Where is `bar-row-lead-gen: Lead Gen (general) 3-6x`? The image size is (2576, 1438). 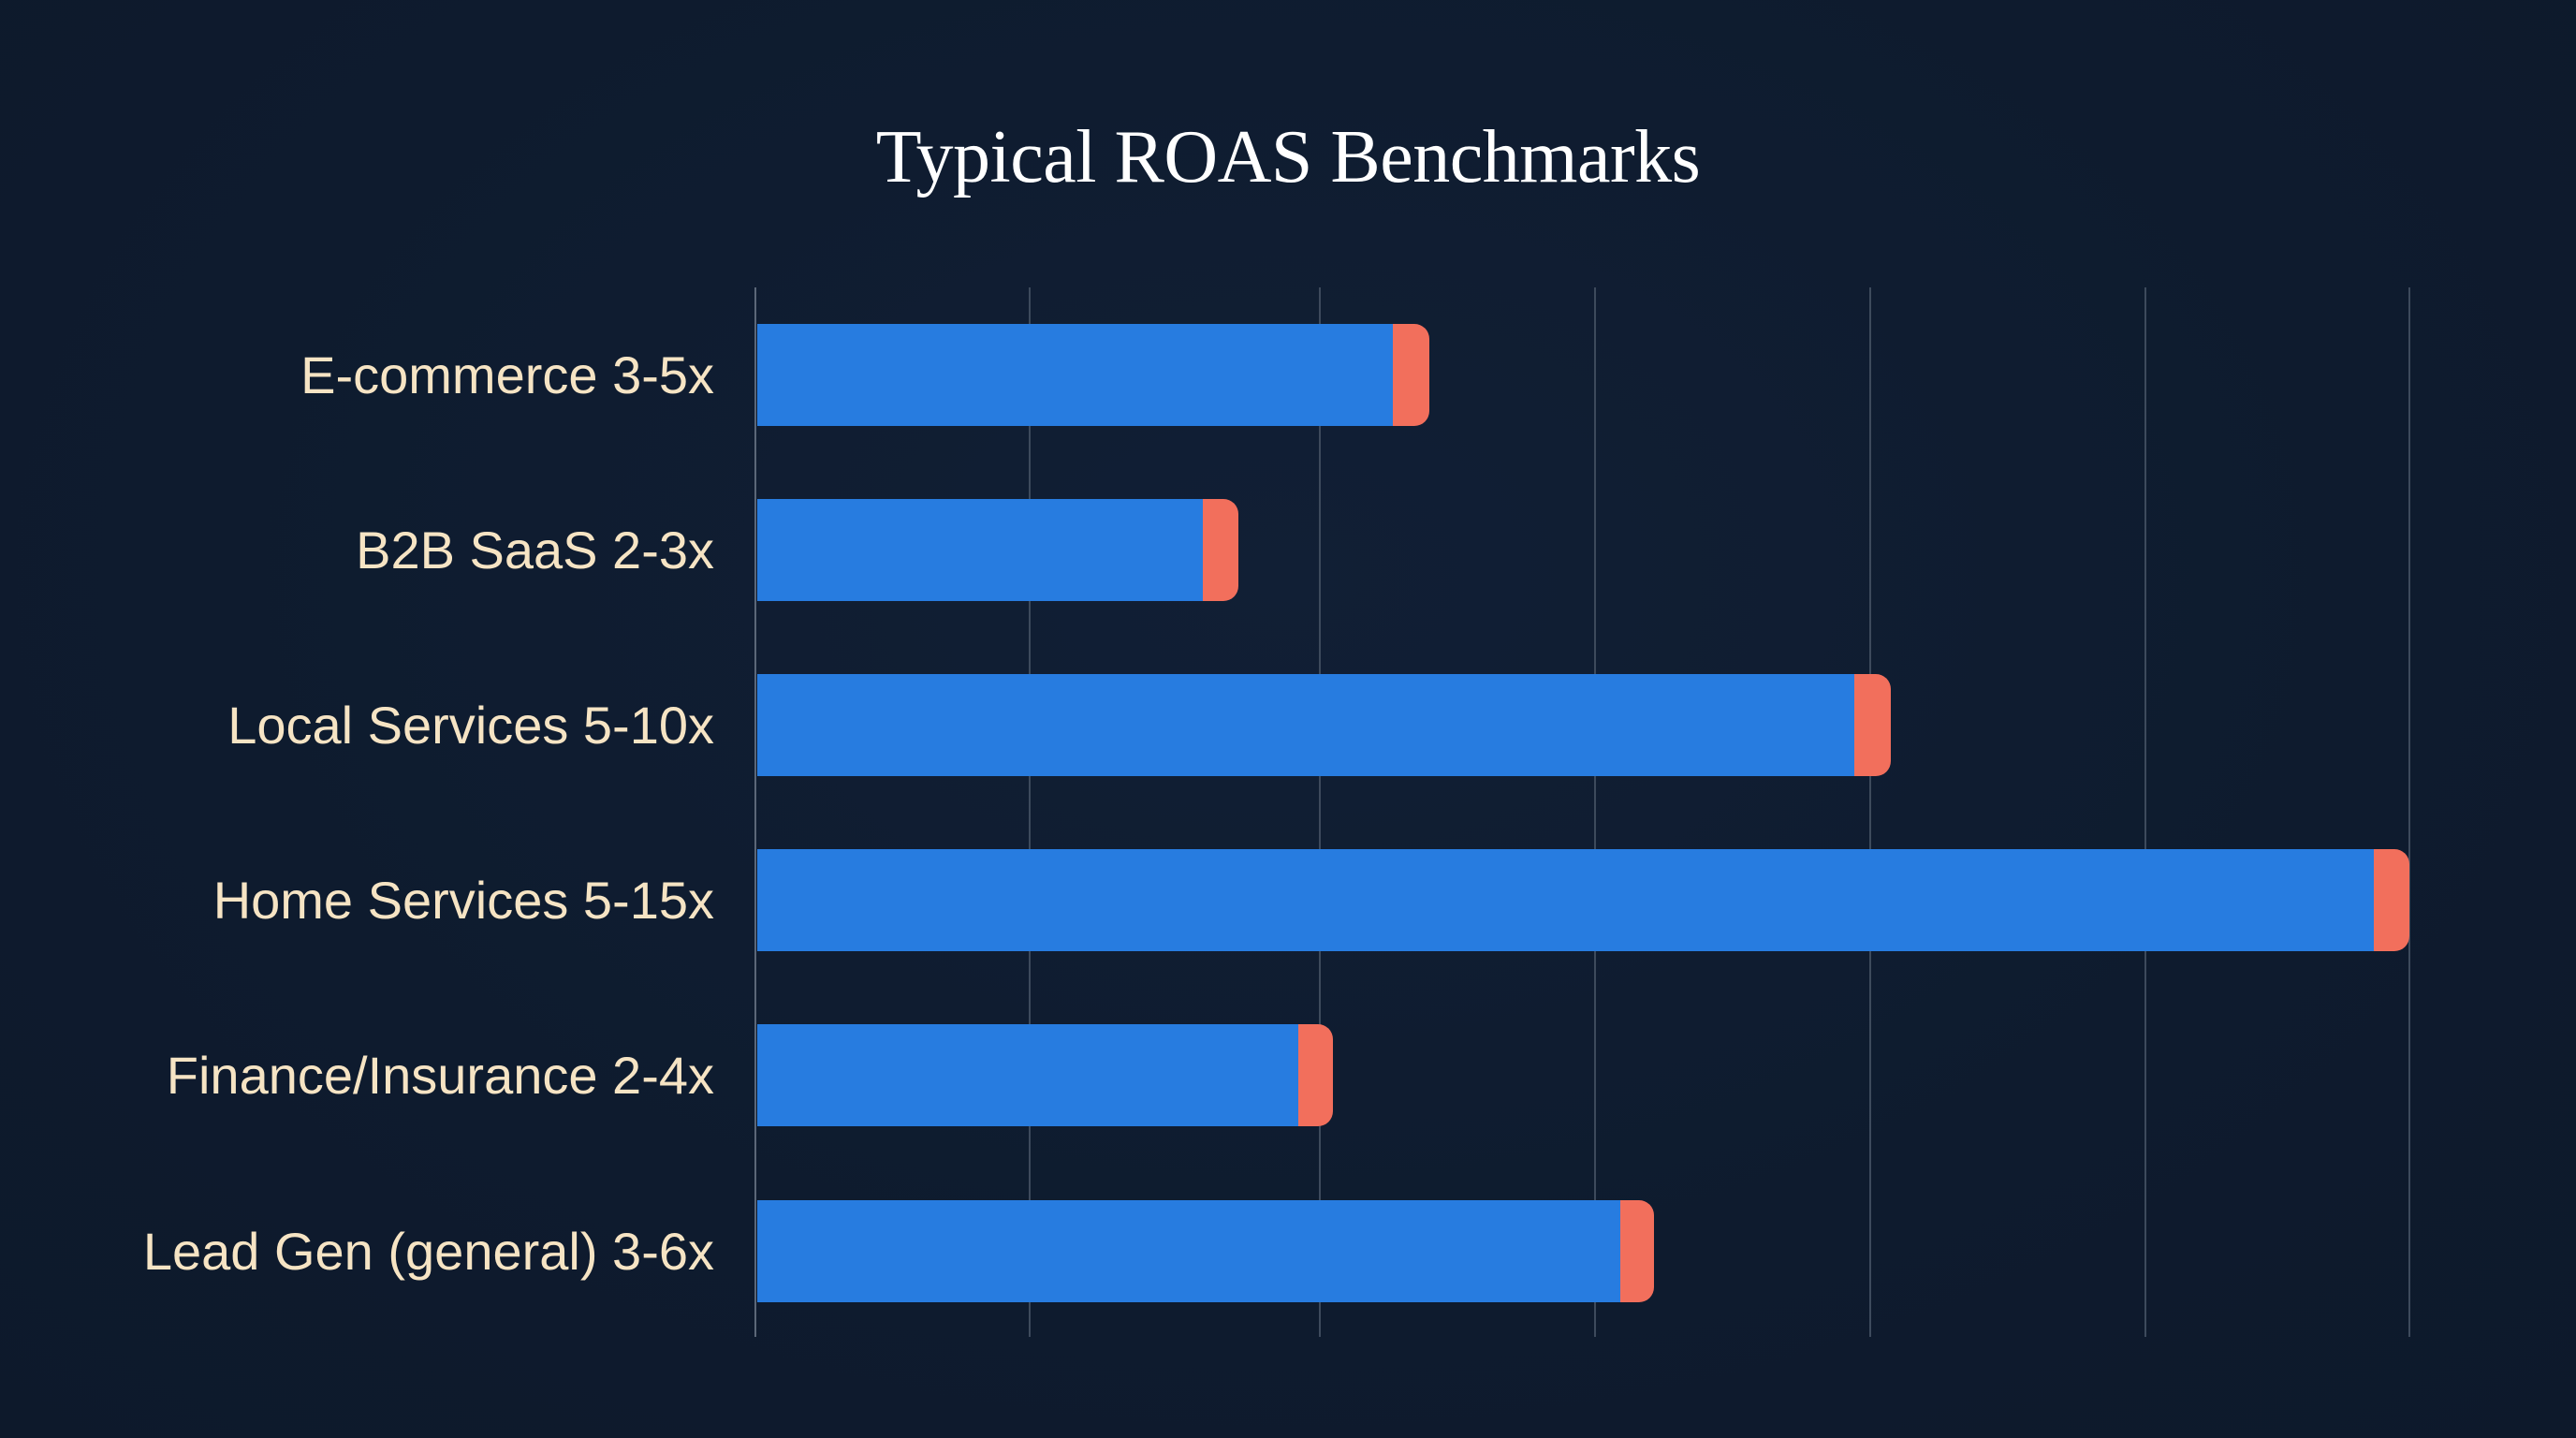 bar-row-lead-gen: Lead Gen (general) 3-6x is located at coordinates (1288, 1251).